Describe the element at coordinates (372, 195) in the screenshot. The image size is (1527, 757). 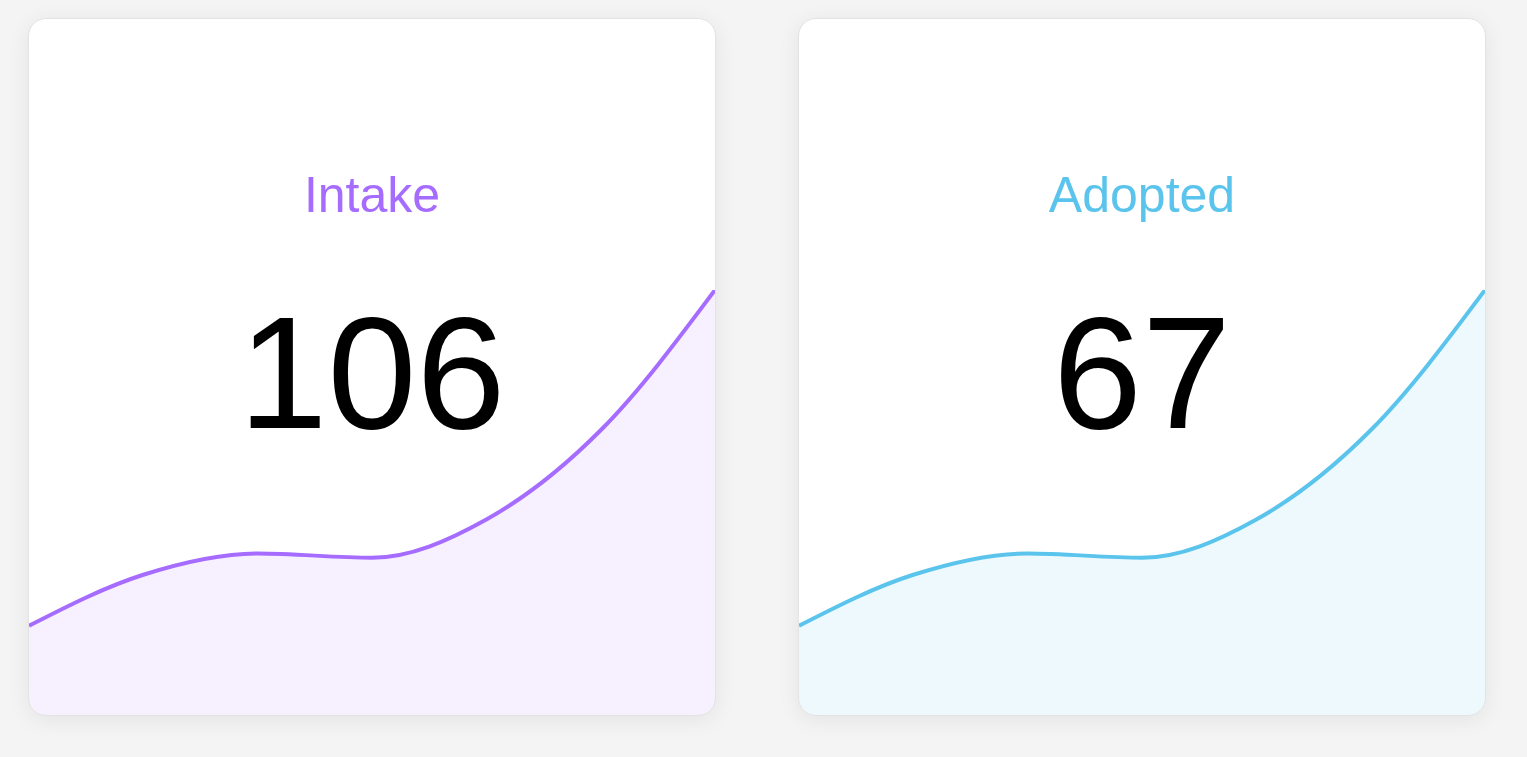
I see `chart-title: Intake` at that location.